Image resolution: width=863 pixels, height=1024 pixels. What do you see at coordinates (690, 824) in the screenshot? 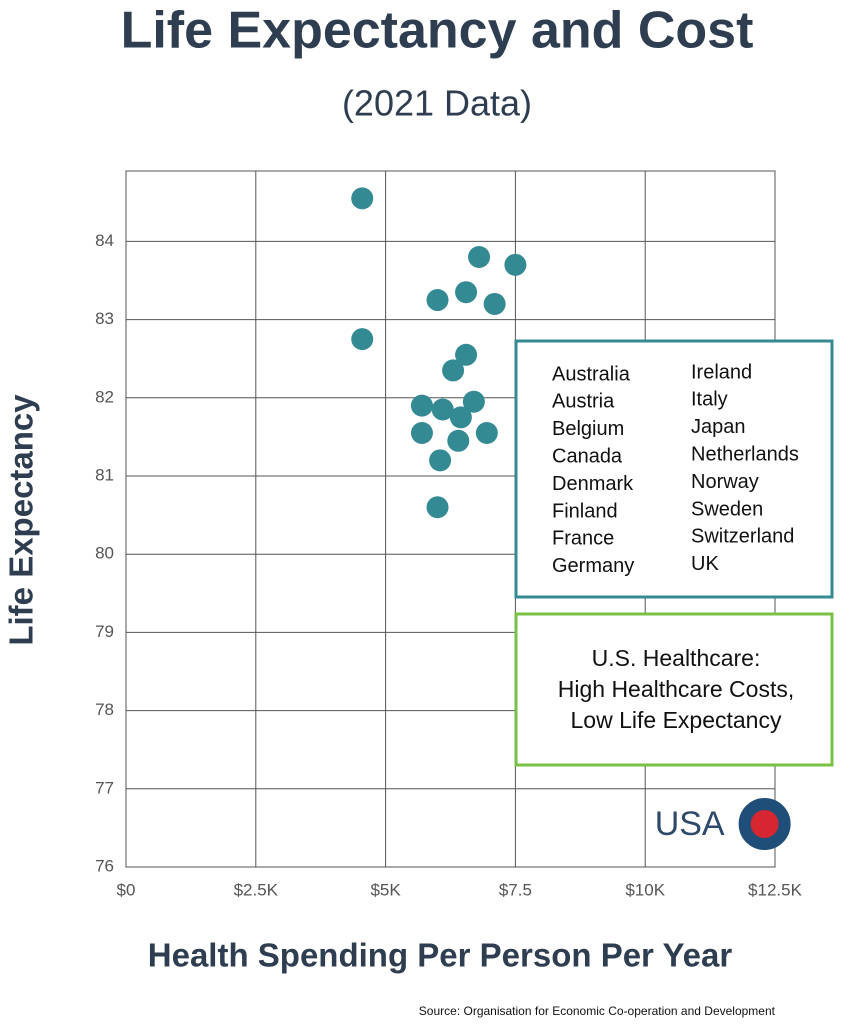
I see `point-label: USA` at bounding box center [690, 824].